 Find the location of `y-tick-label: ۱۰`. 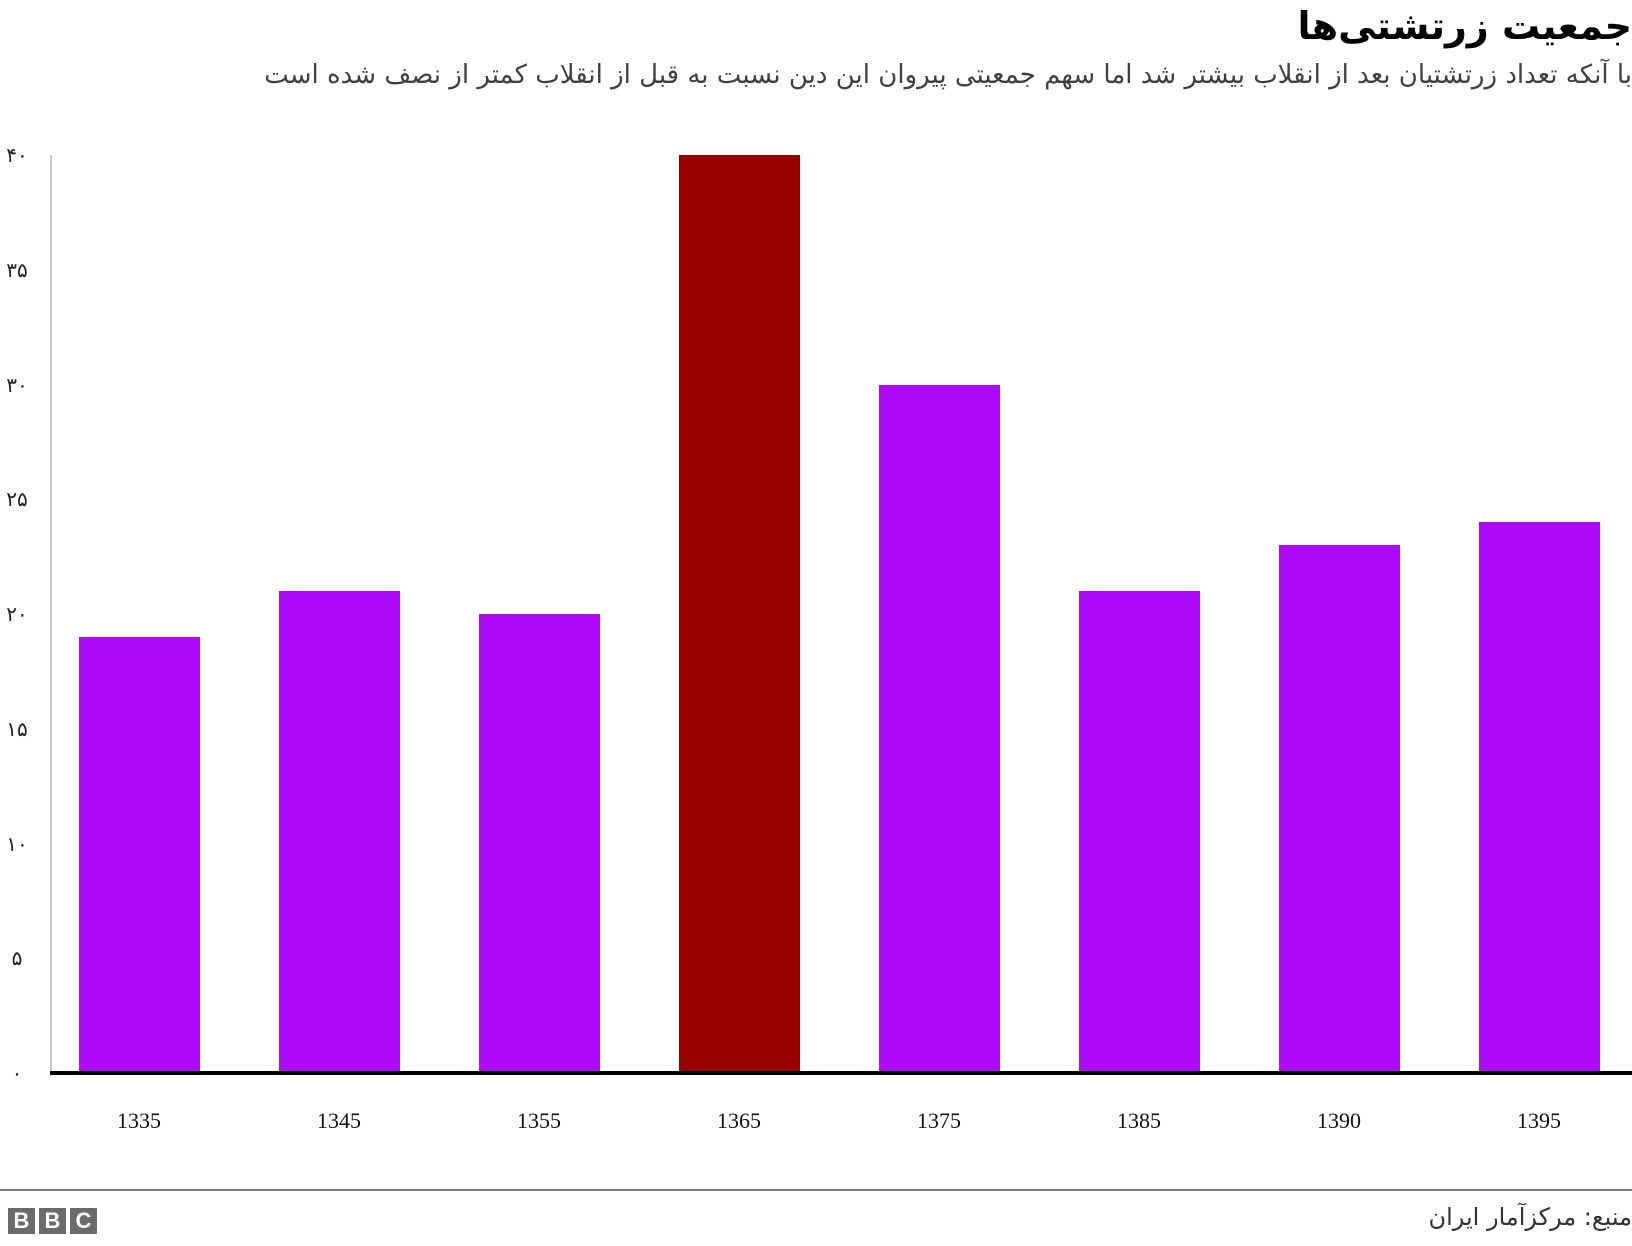

y-tick-label: ۱۰ is located at coordinates (17, 843).